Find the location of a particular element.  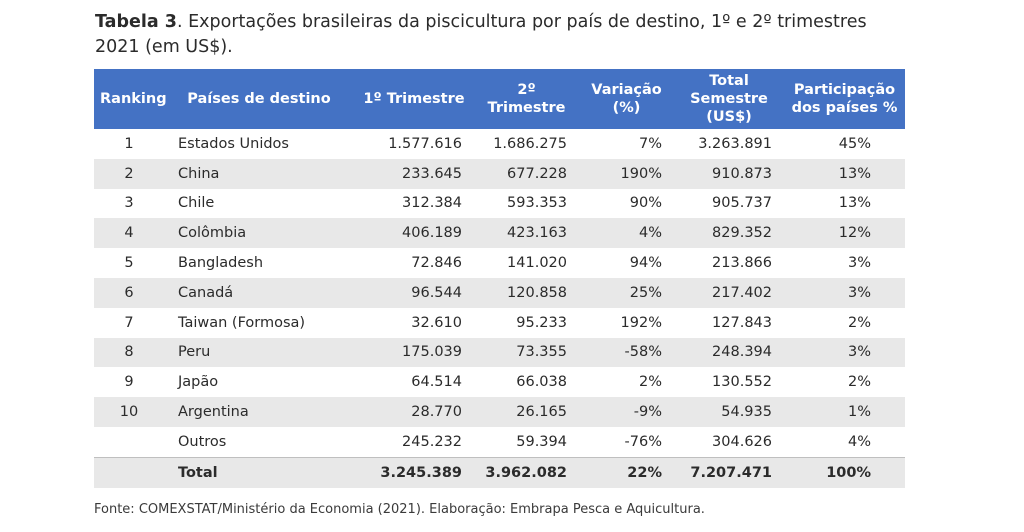

cell-country: China is located at coordinates (259, 173).